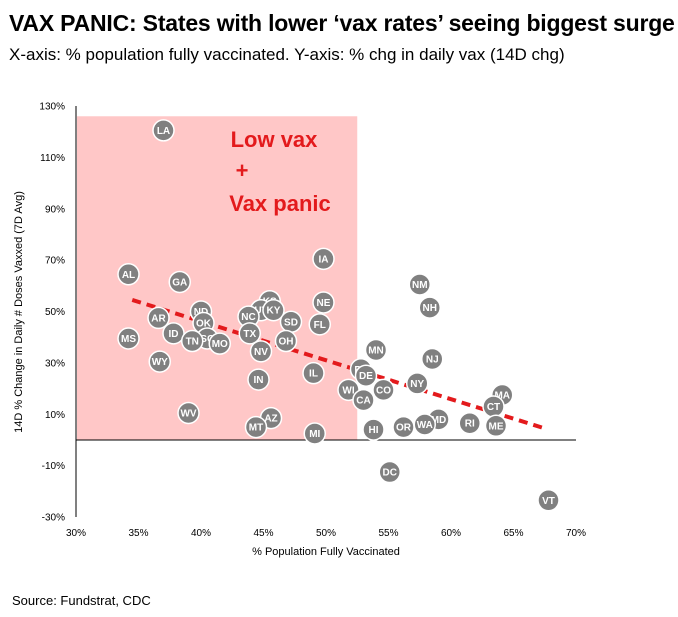 This screenshot has width=678, height=617. I want to click on x-tick-label: 70%, so click(576, 533).